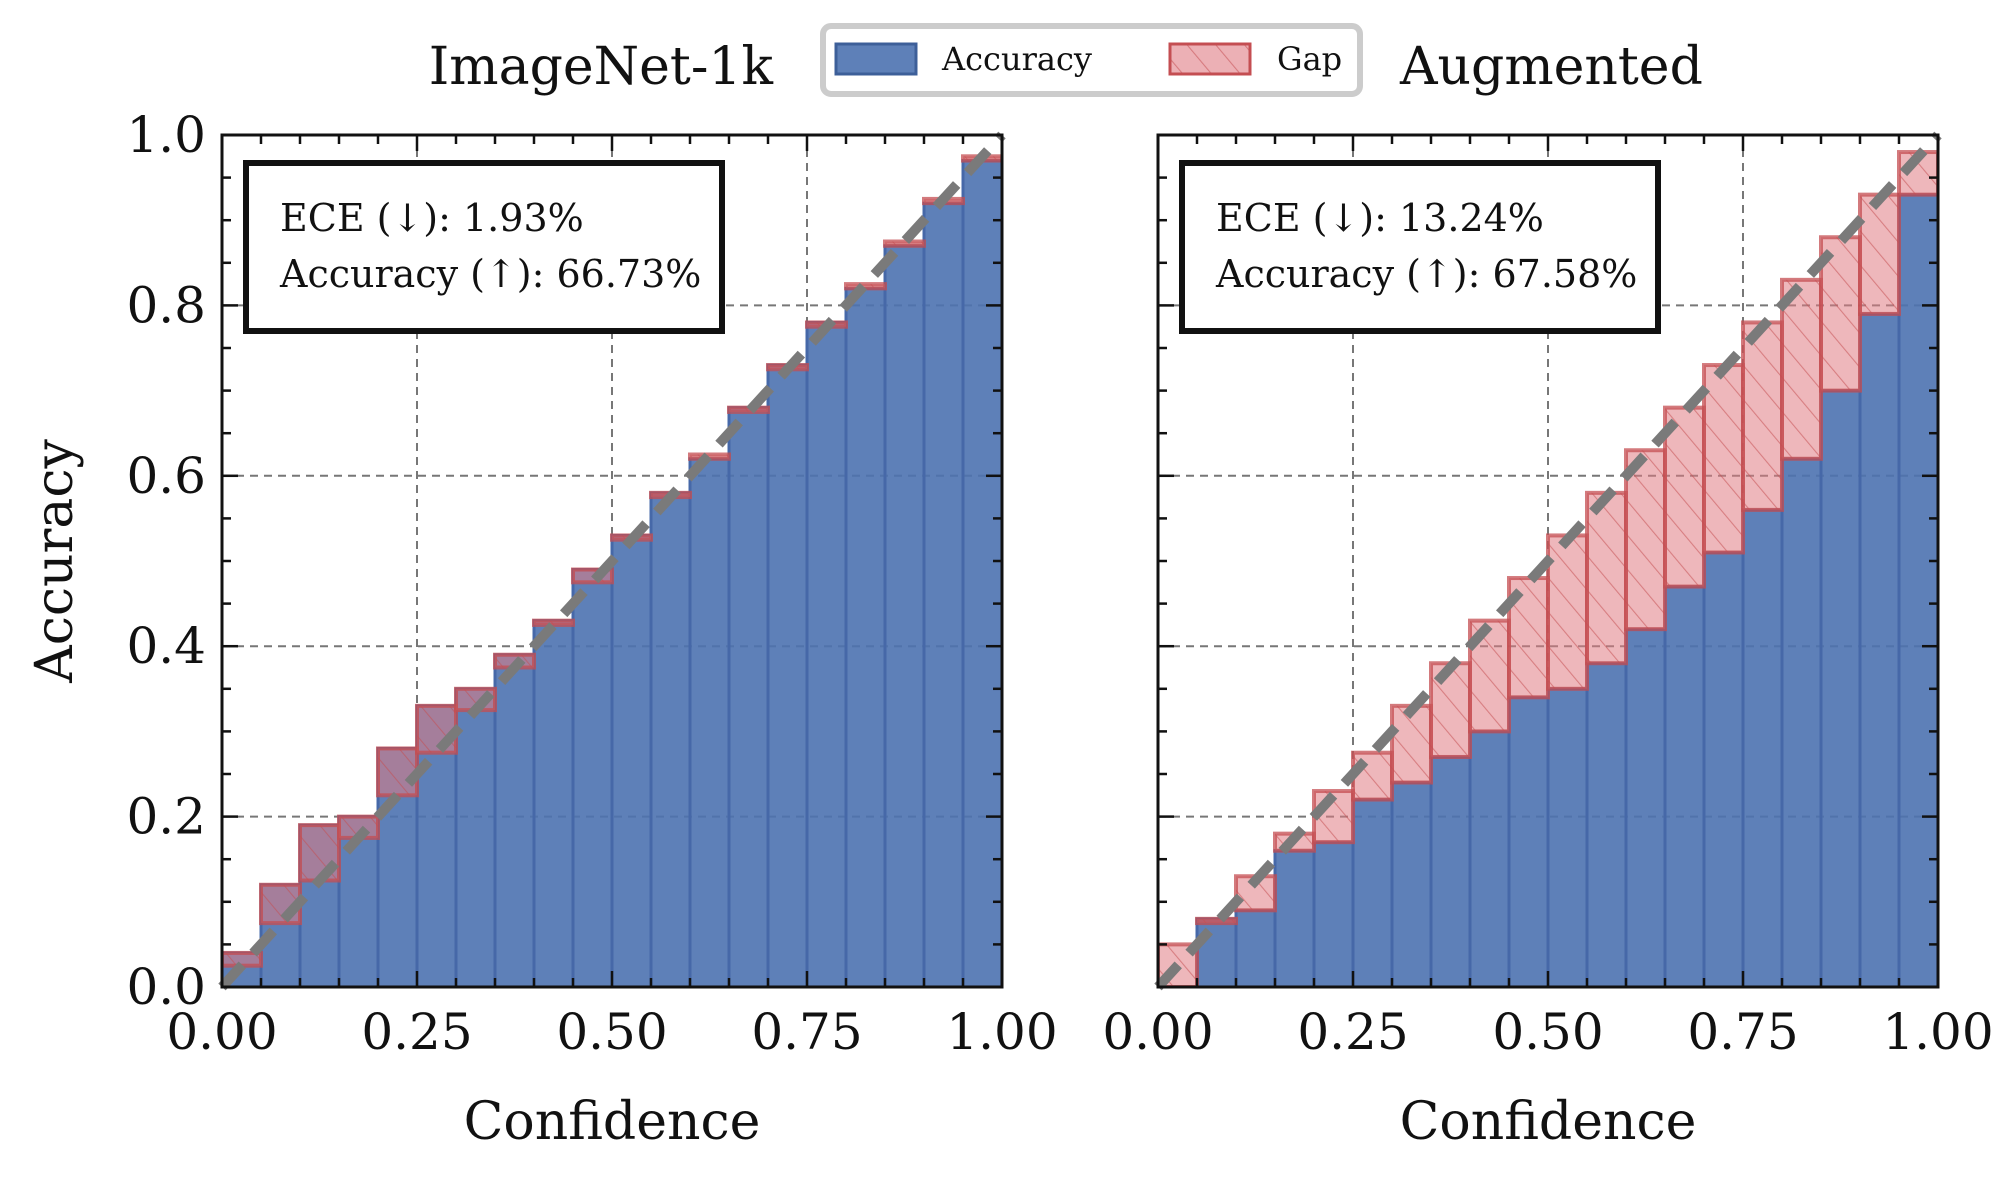 The image size is (2013, 1180). What do you see at coordinates (612, 1122) in the screenshot?
I see `x-axis-label-imagenet: Confidence` at bounding box center [612, 1122].